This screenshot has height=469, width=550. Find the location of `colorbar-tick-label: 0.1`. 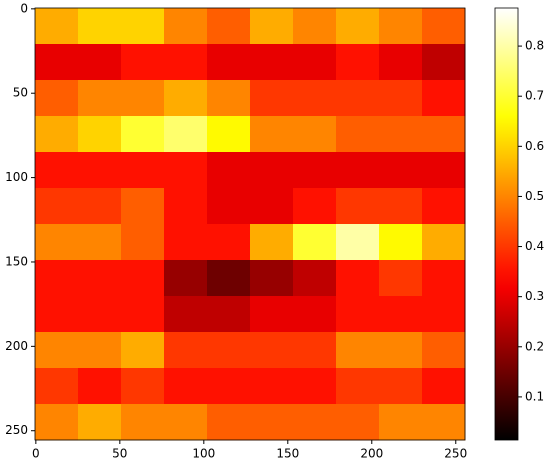

colorbar-tick-label: 0.1 is located at coordinates (534, 396).